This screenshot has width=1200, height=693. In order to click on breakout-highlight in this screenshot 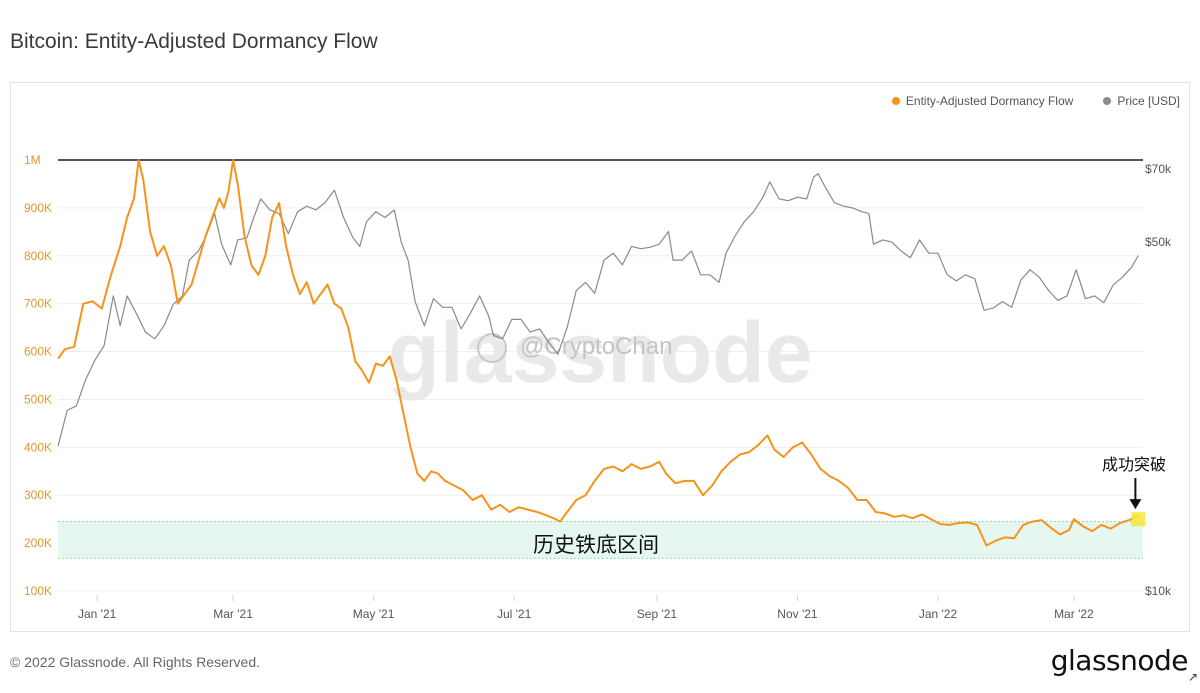, I will do `click(1138, 519)`.